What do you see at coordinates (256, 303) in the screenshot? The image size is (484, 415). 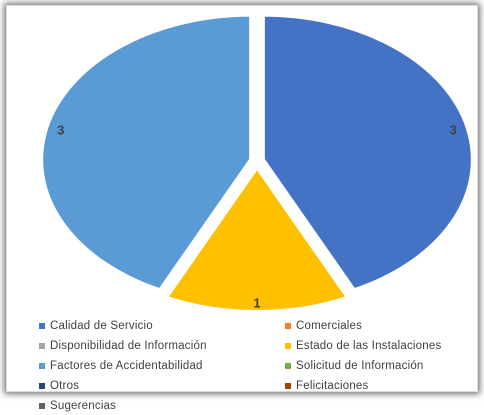 I see `data-label: 1` at bounding box center [256, 303].